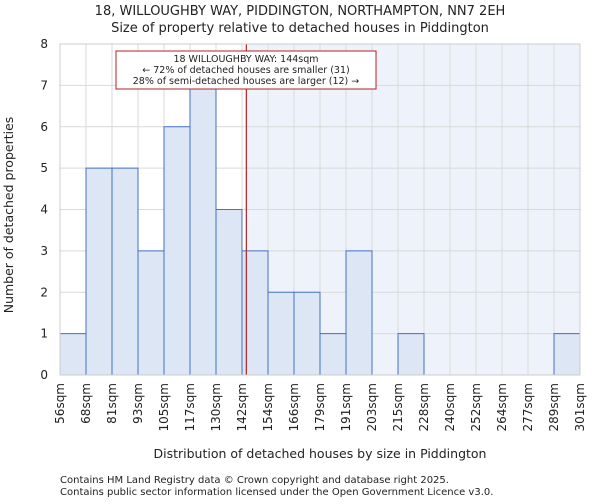 This screenshot has height=504, width=600. What do you see at coordinates (476, 407) in the screenshot?
I see `x-tick-label: 252sqm` at bounding box center [476, 407].